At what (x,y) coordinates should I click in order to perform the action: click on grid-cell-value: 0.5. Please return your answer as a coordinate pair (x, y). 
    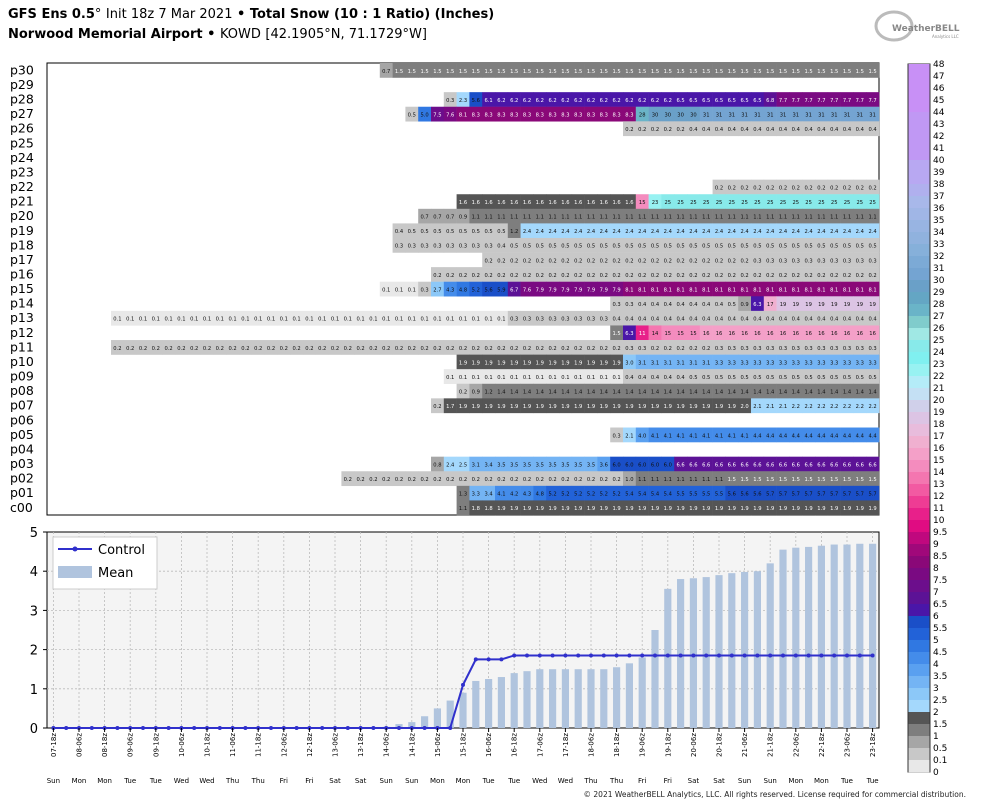
    Looking at the image, I should click on (668, 247).